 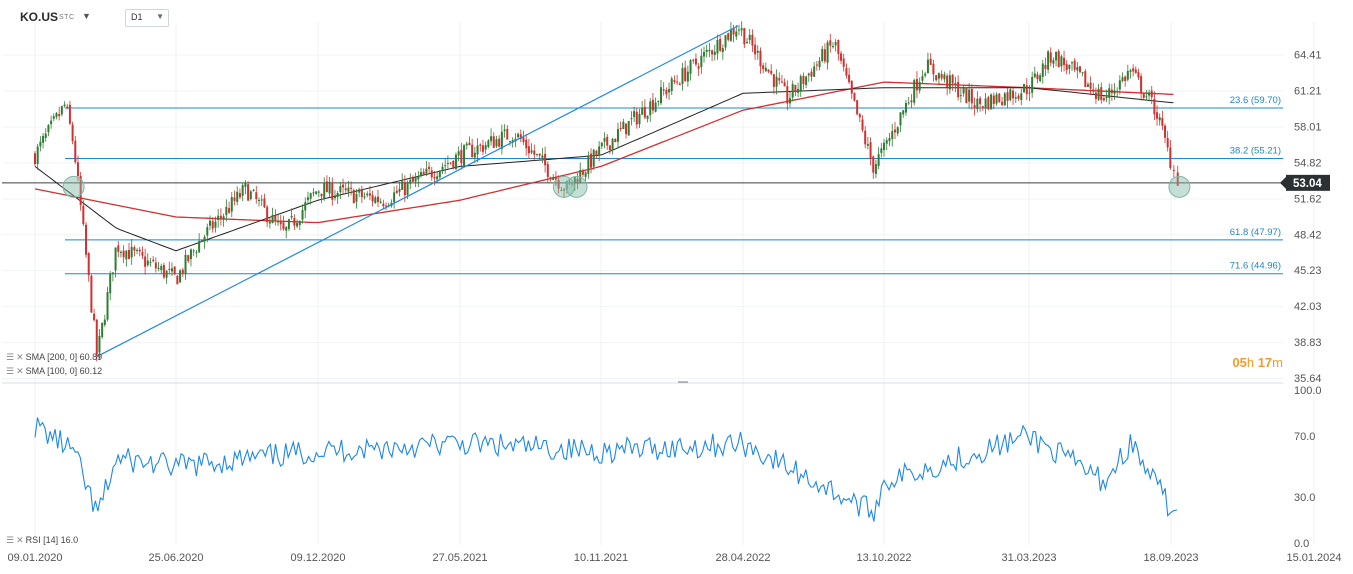 What do you see at coordinates (175, 558) in the screenshot?
I see `time-tick-label: 25.06.2020` at bounding box center [175, 558].